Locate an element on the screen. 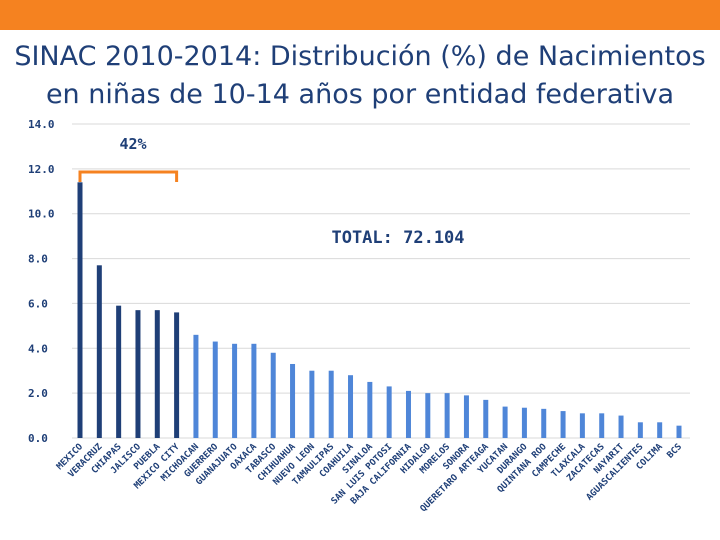 The image size is (720, 540). y-tick-label: 0.0 is located at coordinates (38, 438).